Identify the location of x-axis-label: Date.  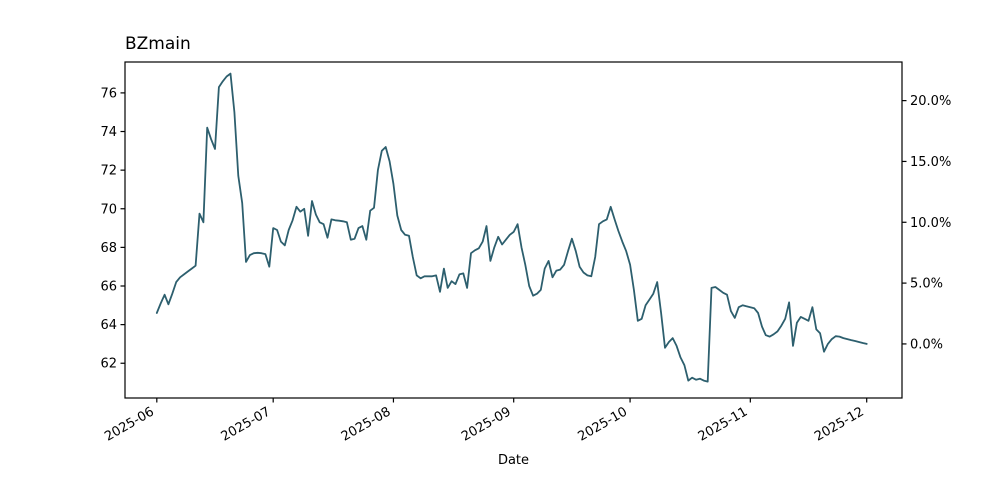
(513, 460).